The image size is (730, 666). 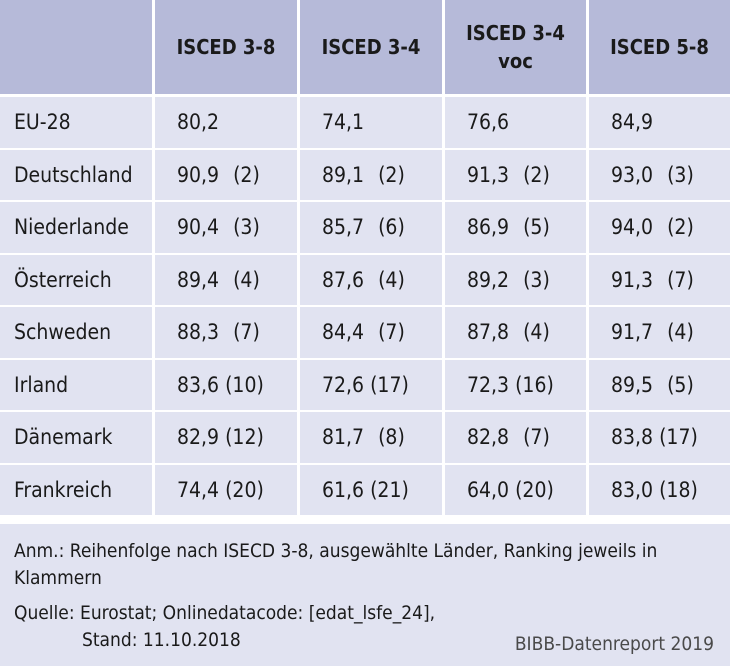 I want to click on value-cell: 72,6 (17), so click(x=369, y=385).